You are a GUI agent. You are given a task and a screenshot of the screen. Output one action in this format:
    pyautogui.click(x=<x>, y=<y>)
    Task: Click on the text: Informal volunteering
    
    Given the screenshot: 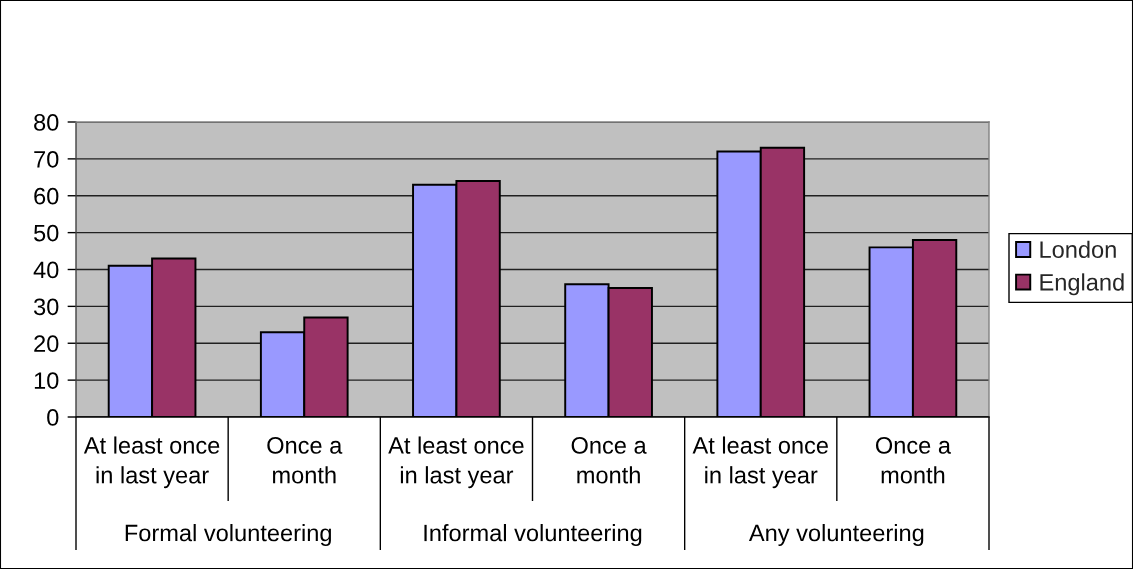 What is the action you would take?
    pyautogui.click(x=533, y=535)
    